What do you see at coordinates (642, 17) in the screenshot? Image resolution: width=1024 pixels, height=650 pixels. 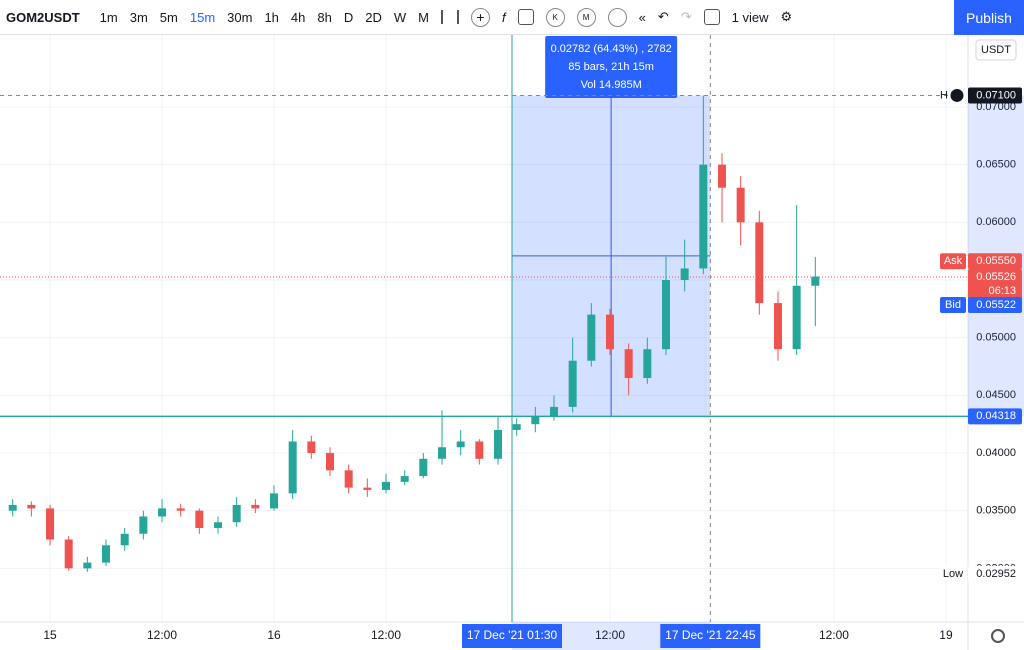 I see `replay-icon: «` at bounding box center [642, 17].